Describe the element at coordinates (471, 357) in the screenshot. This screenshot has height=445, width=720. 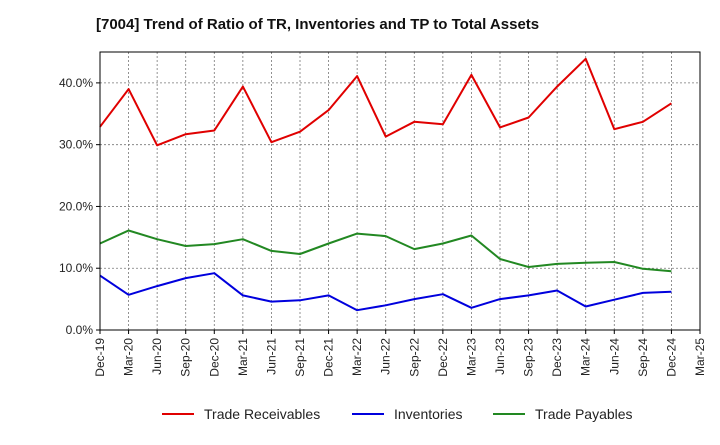
I see `x-tick-label: Mar-23` at that location.